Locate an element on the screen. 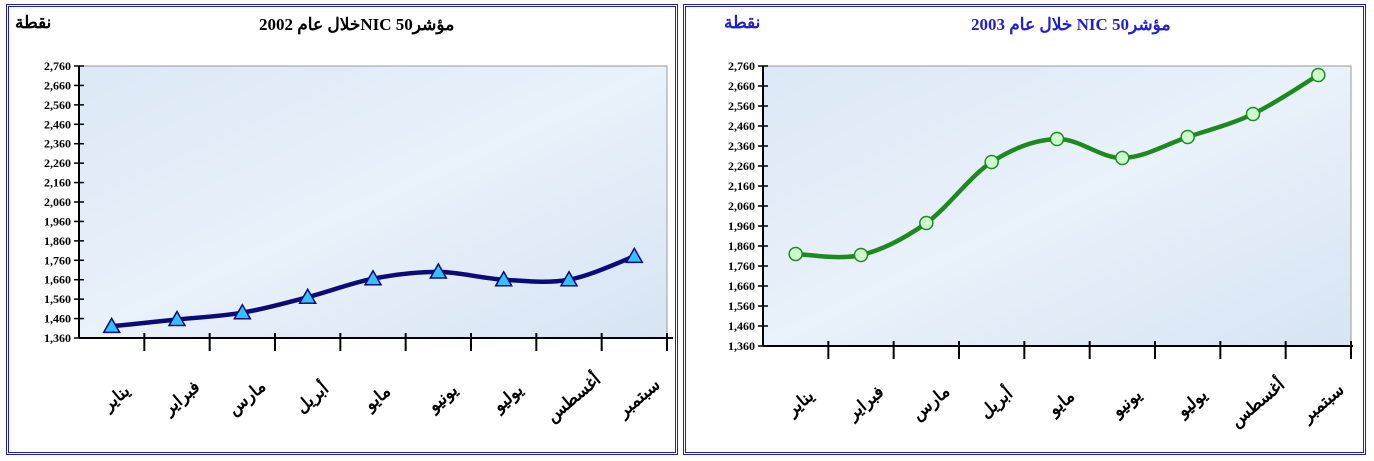 The image size is (1374, 461). chart-title: مؤشر50 NIC خلال عام 2003 is located at coordinates (1071, 24).